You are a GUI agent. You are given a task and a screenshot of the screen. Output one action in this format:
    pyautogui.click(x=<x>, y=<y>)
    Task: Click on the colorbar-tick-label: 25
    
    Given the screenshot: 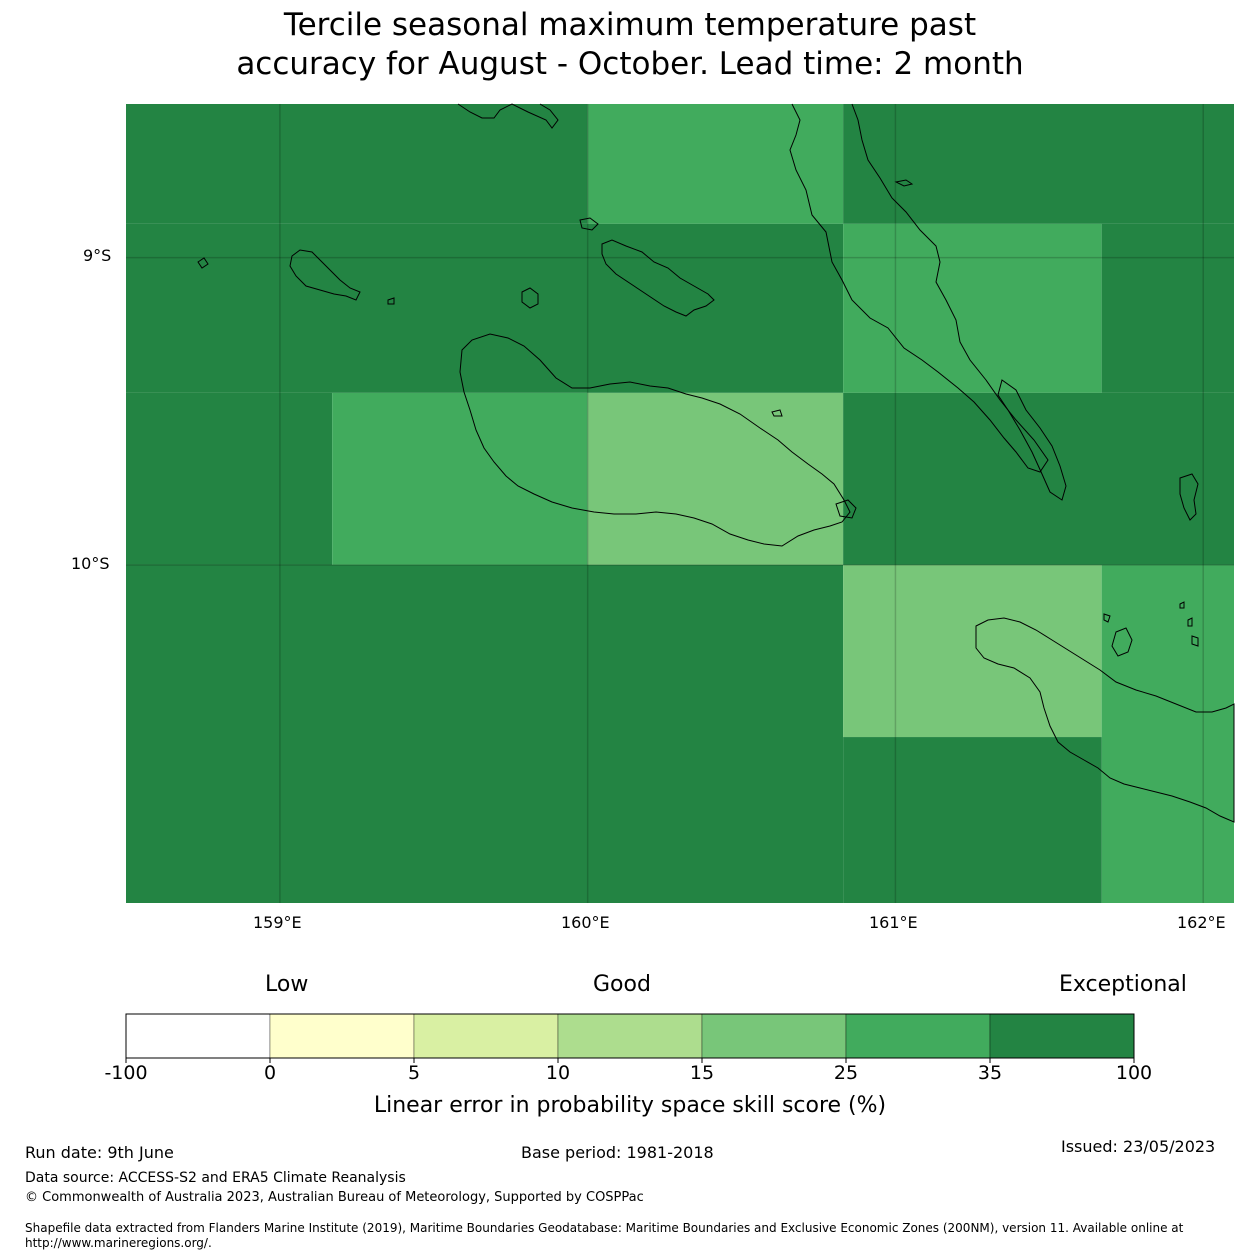 What is the action you would take?
    pyautogui.click(x=846, y=1073)
    